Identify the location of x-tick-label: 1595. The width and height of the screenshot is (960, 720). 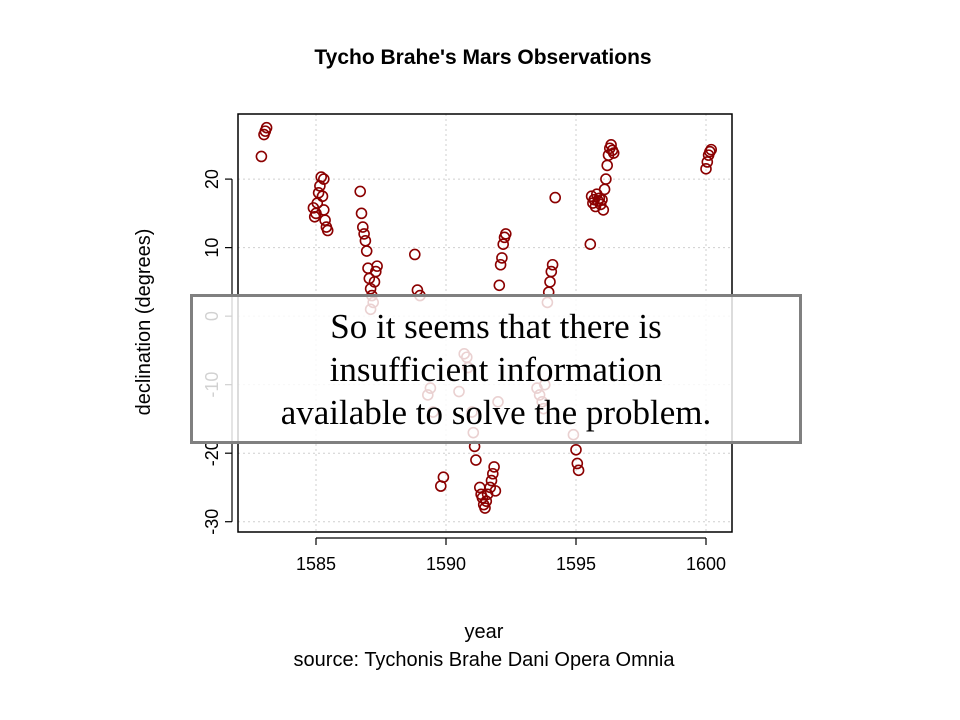
(576, 564).